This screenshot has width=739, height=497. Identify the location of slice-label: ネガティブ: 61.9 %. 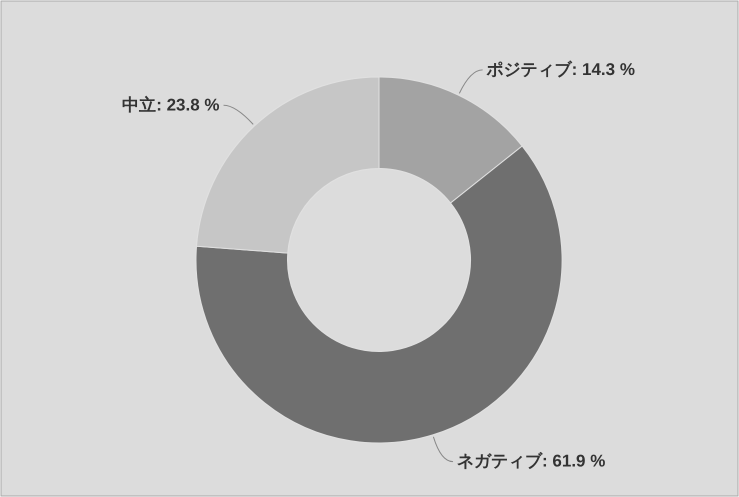
(531, 461).